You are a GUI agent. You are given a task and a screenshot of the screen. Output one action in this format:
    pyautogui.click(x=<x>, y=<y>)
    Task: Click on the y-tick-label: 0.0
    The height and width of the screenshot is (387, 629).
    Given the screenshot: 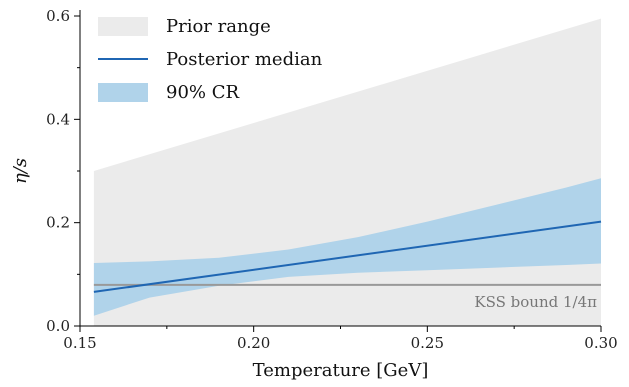 What is the action you would take?
    pyautogui.click(x=58, y=326)
    